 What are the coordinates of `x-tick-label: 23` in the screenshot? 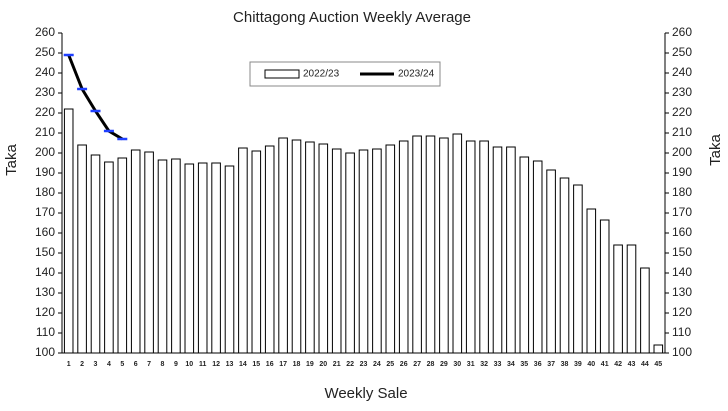 It's located at (364, 364).